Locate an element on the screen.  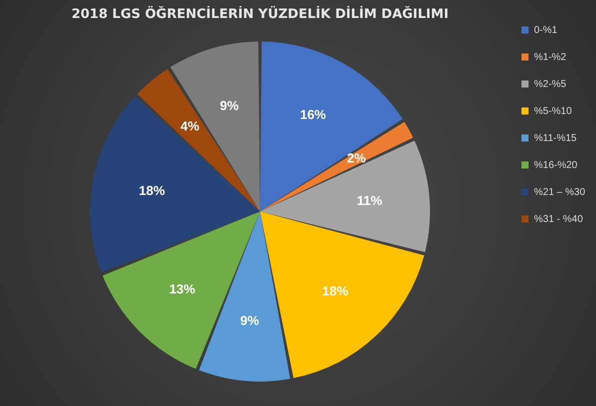
data-label: 11% is located at coordinates (369, 200).